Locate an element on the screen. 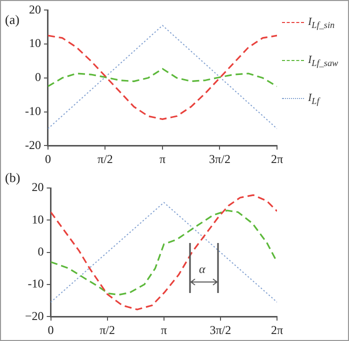  chart-title: (b) is located at coordinates (12, 178).